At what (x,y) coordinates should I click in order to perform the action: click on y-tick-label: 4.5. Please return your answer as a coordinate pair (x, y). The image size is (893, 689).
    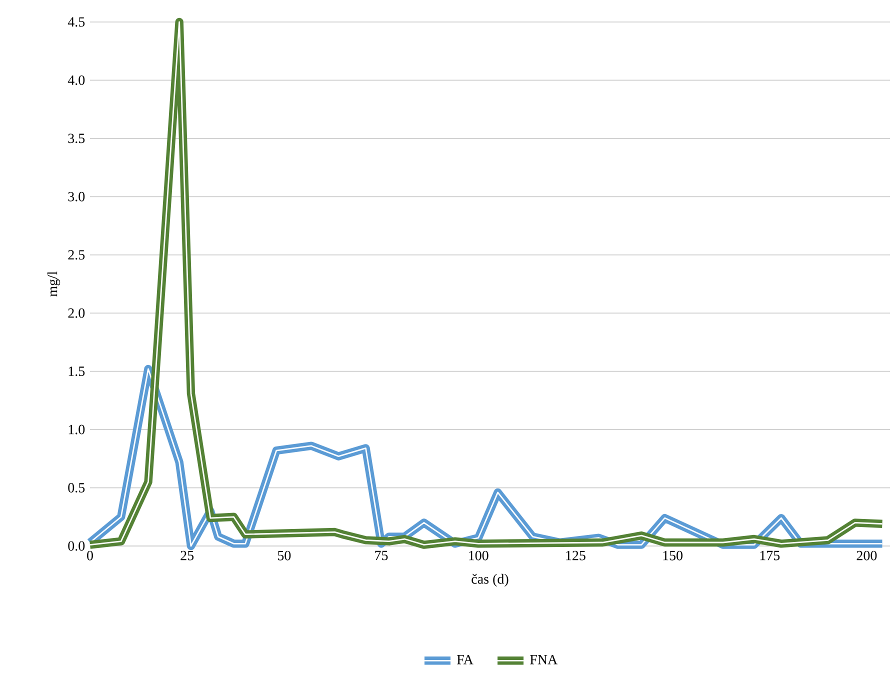
    Looking at the image, I should click on (76, 22).